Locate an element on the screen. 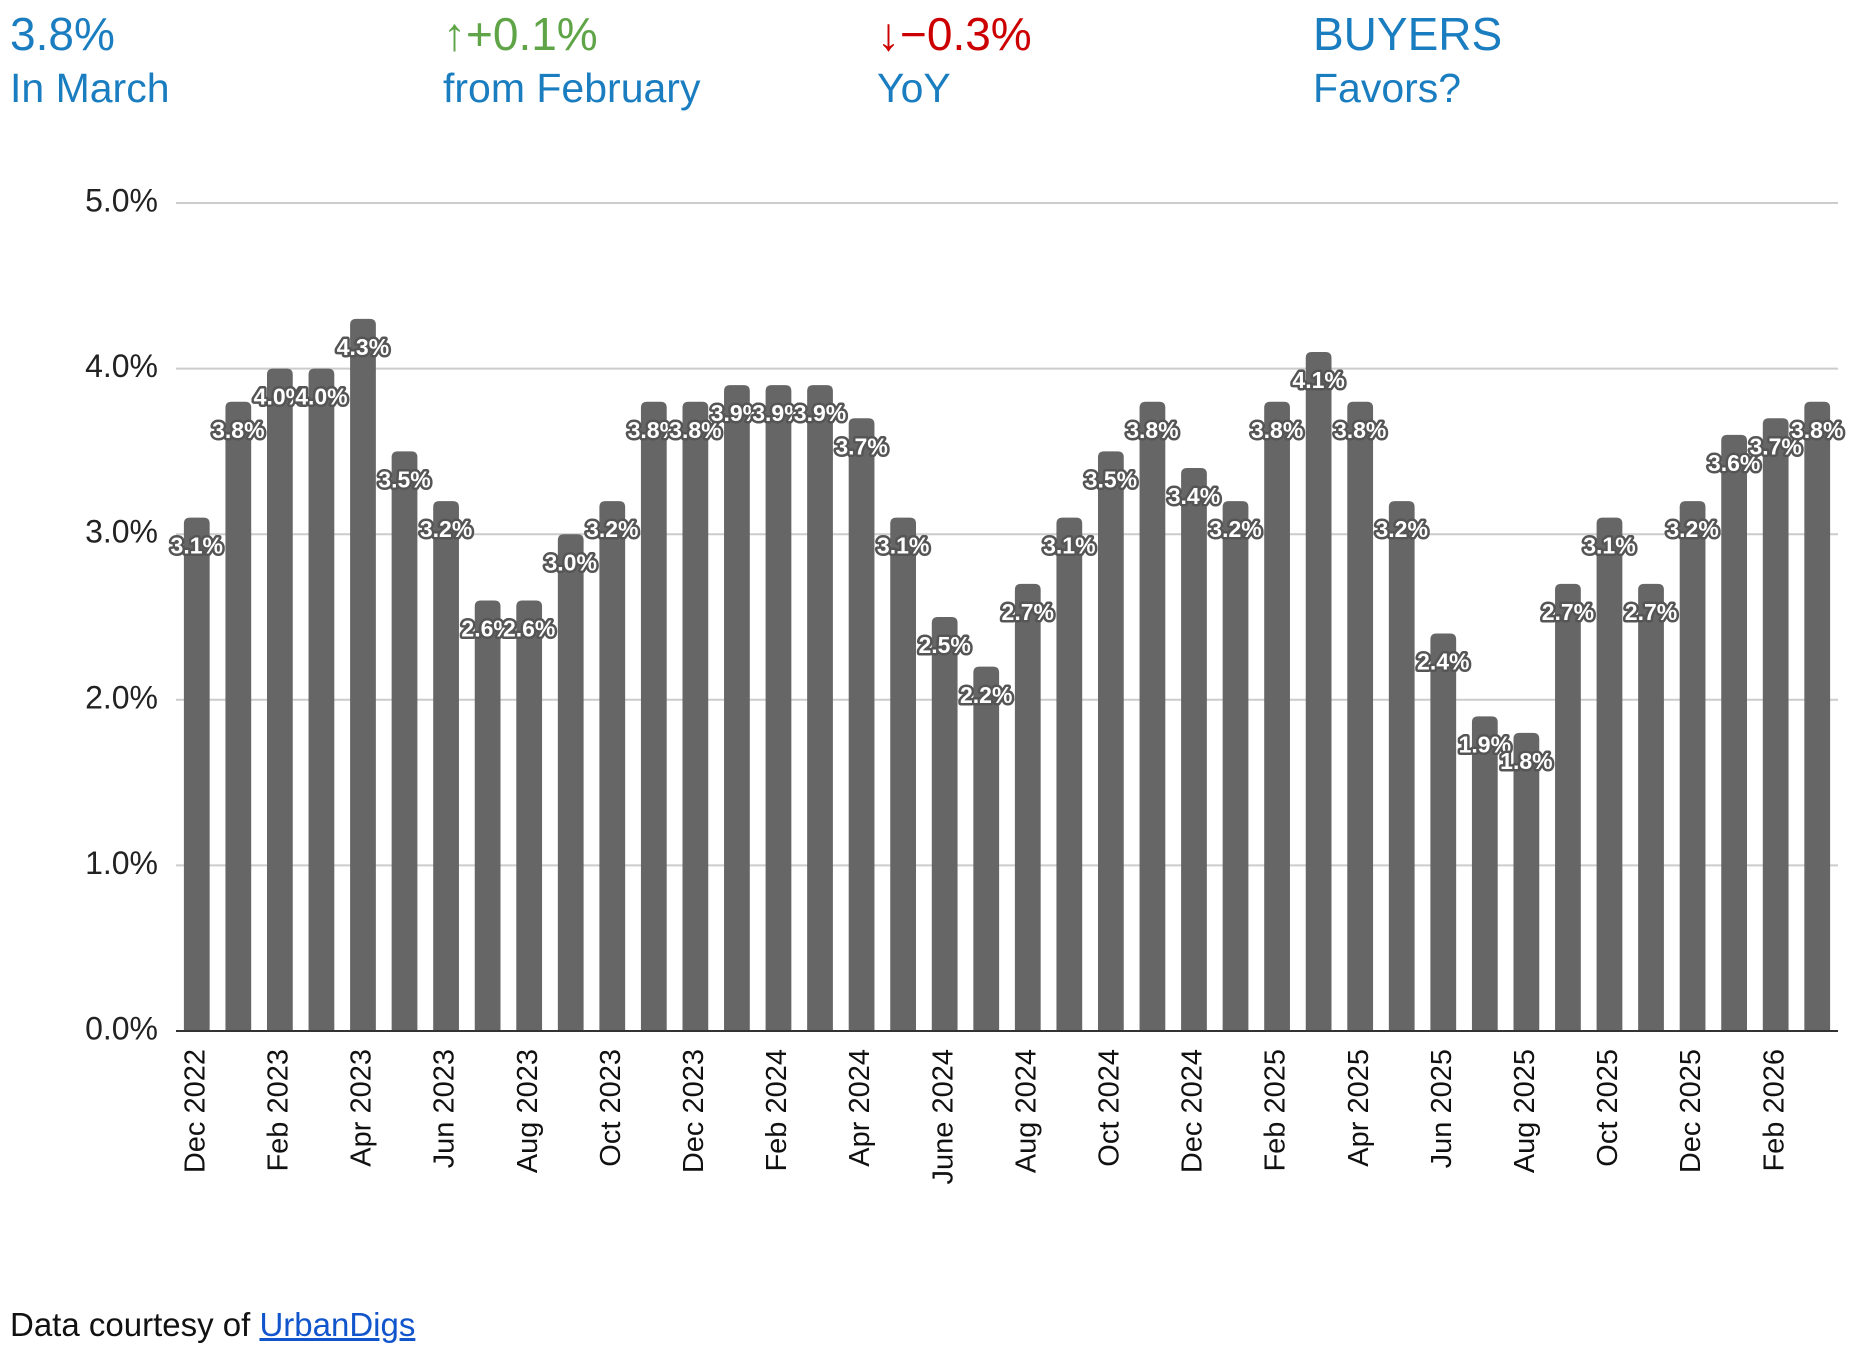 This screenshot has width=1860, height=1362. x-tick-label: Aug 2025 is located at coordinates (1525, 1111).